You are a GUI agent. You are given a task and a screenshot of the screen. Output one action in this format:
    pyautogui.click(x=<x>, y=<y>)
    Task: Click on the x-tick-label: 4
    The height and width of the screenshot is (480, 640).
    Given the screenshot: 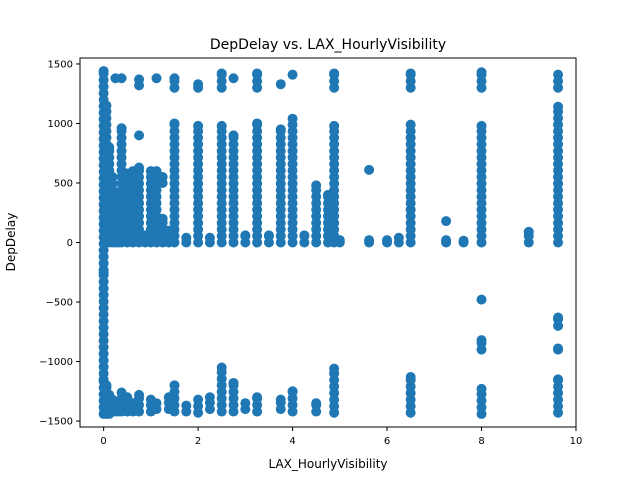 What is the action you would take?
    pyautogui.click(x=292, y=441)
    